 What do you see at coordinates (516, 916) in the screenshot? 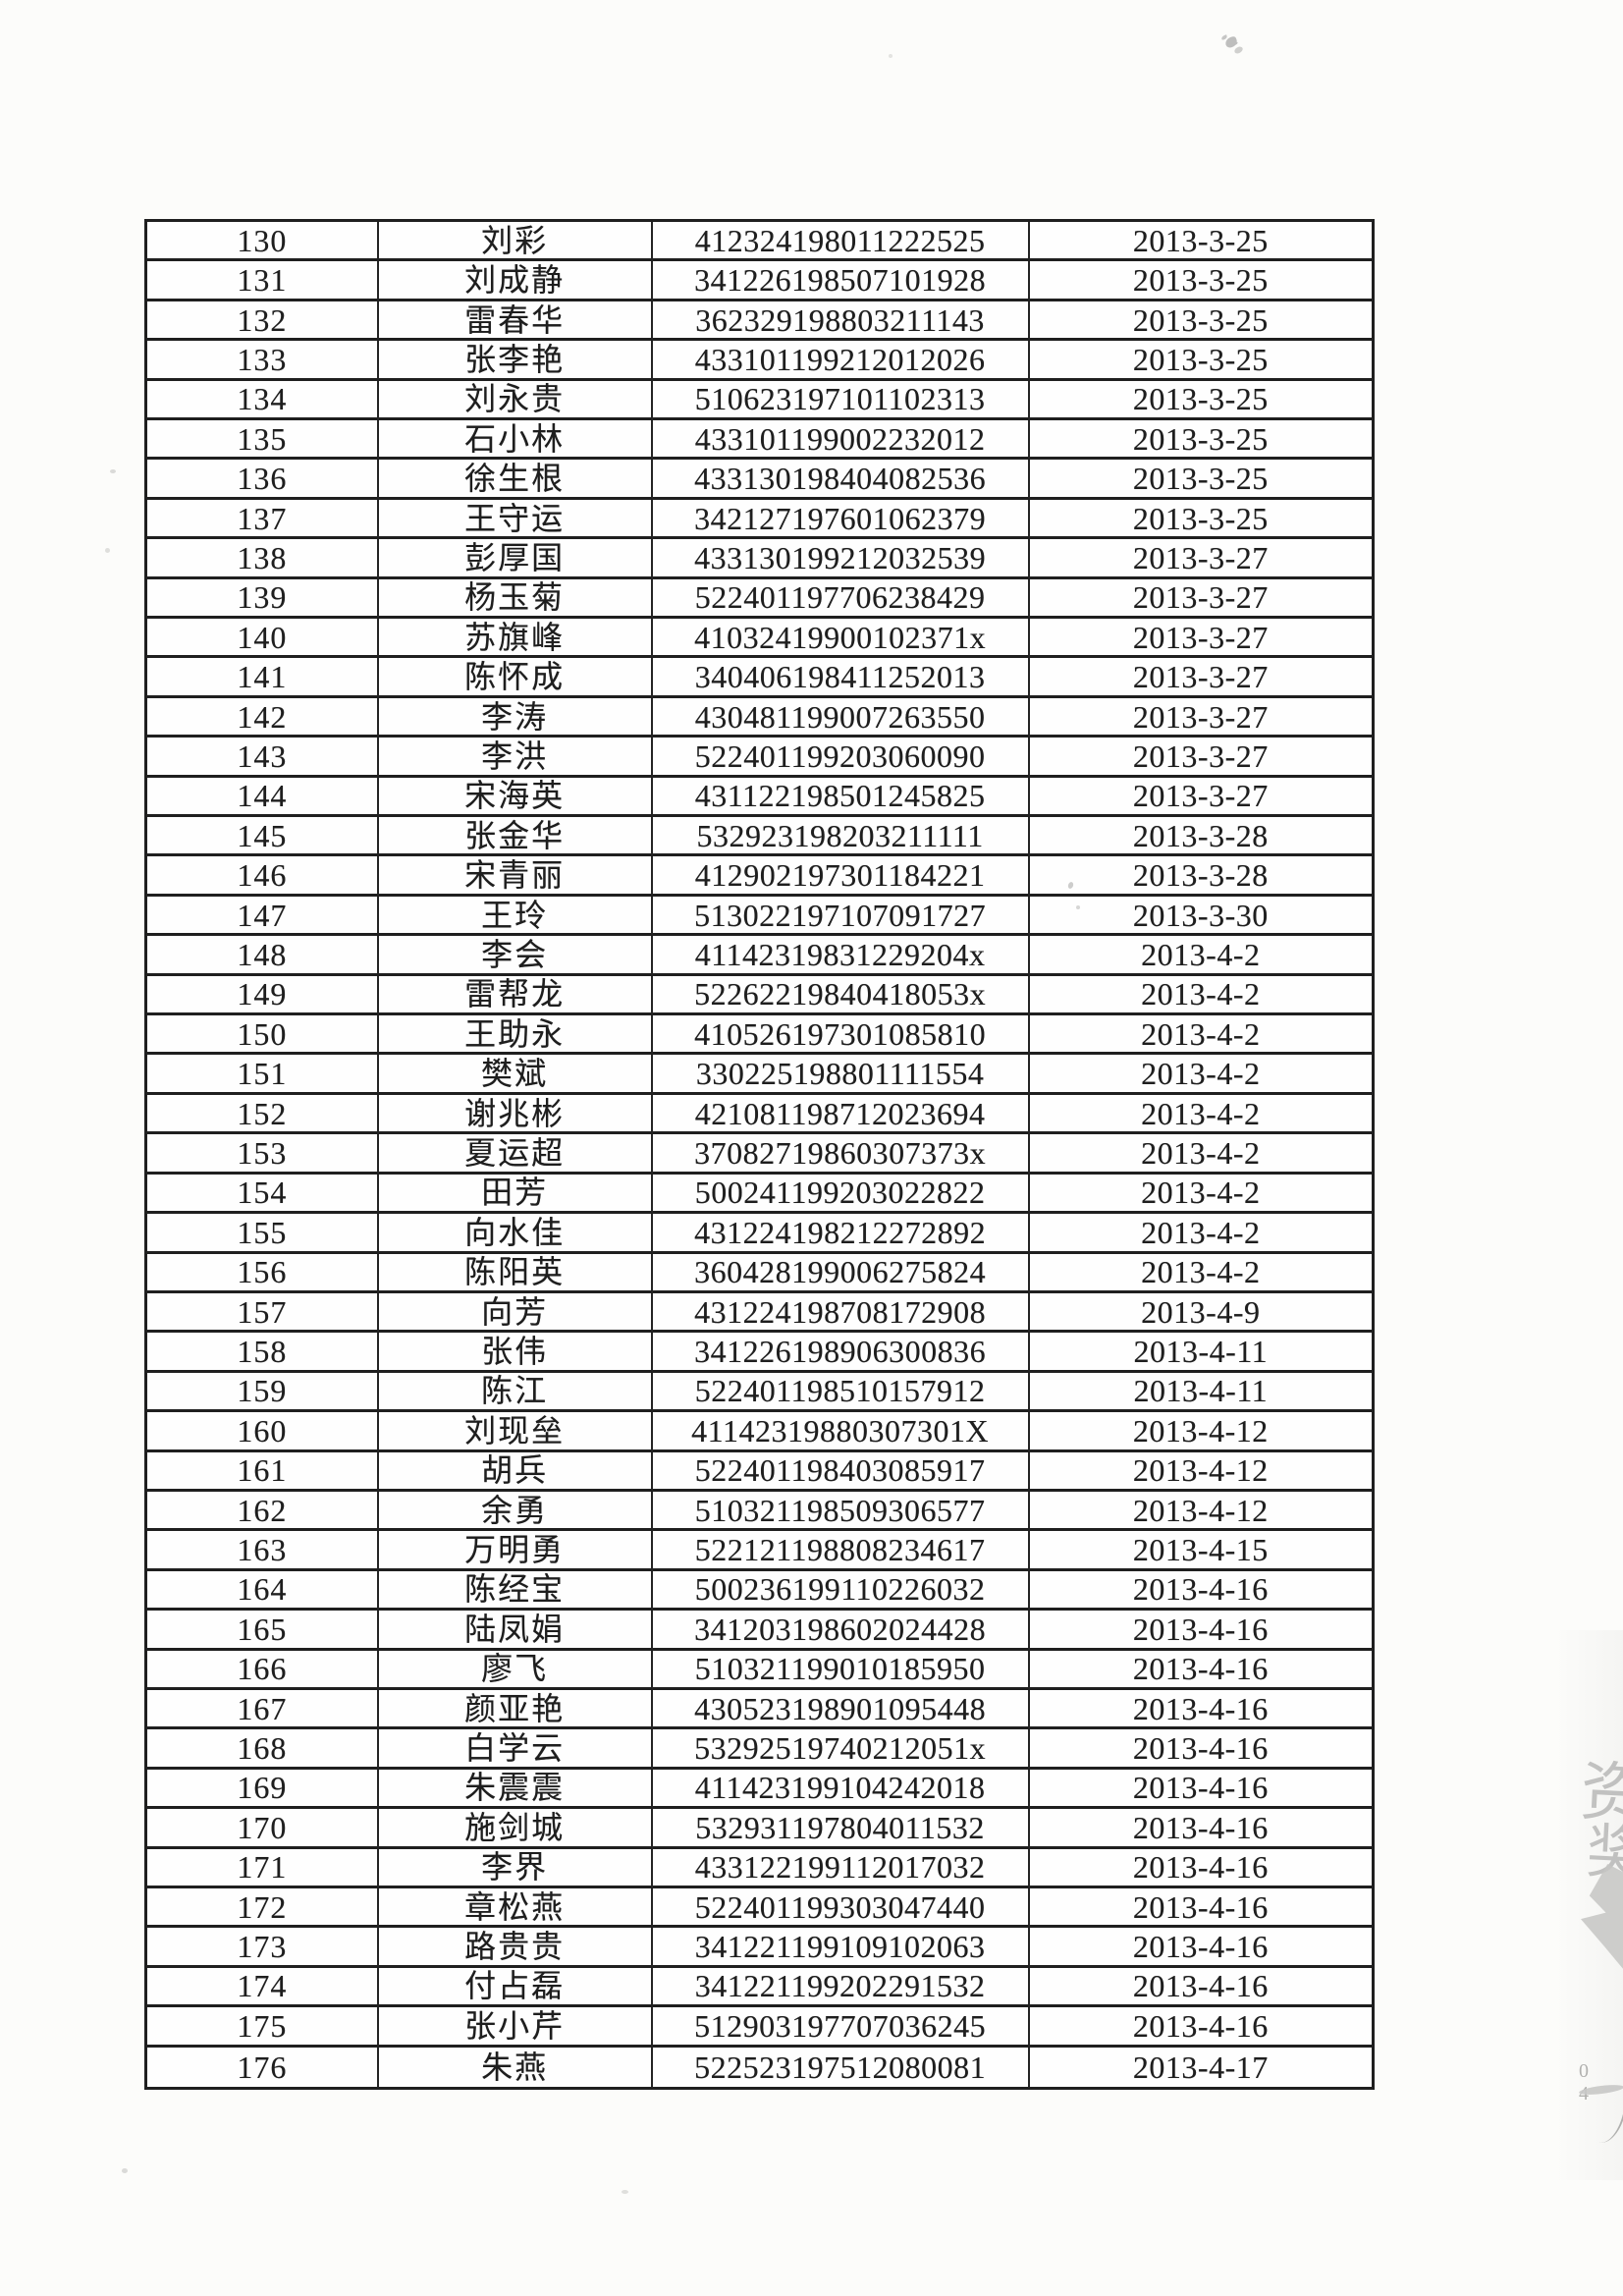
I see `name-cell: 王玲` at bounding box center [516, 916].